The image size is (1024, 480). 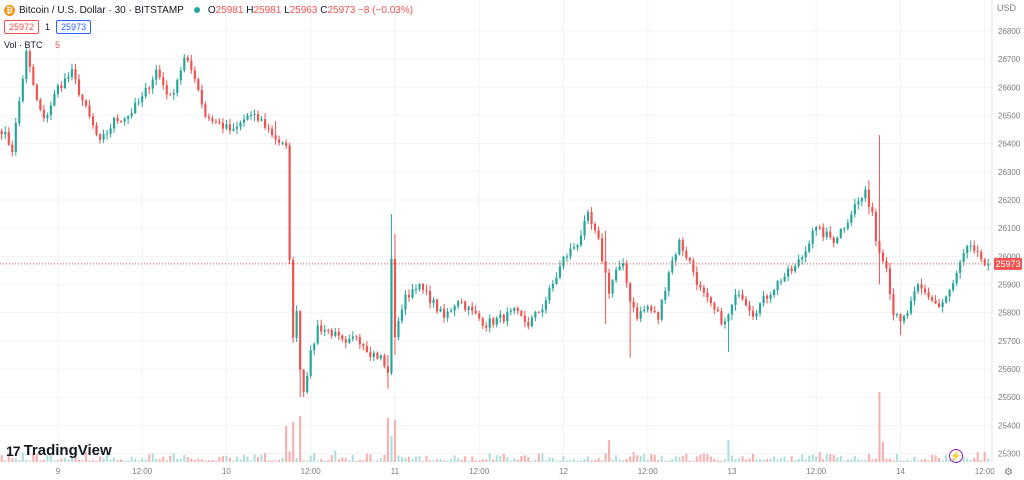 What do you see at coordinates (1008, 472) in the screenshot?
I see `gear-icon: ⚙` at bounding box center [1008, 472].